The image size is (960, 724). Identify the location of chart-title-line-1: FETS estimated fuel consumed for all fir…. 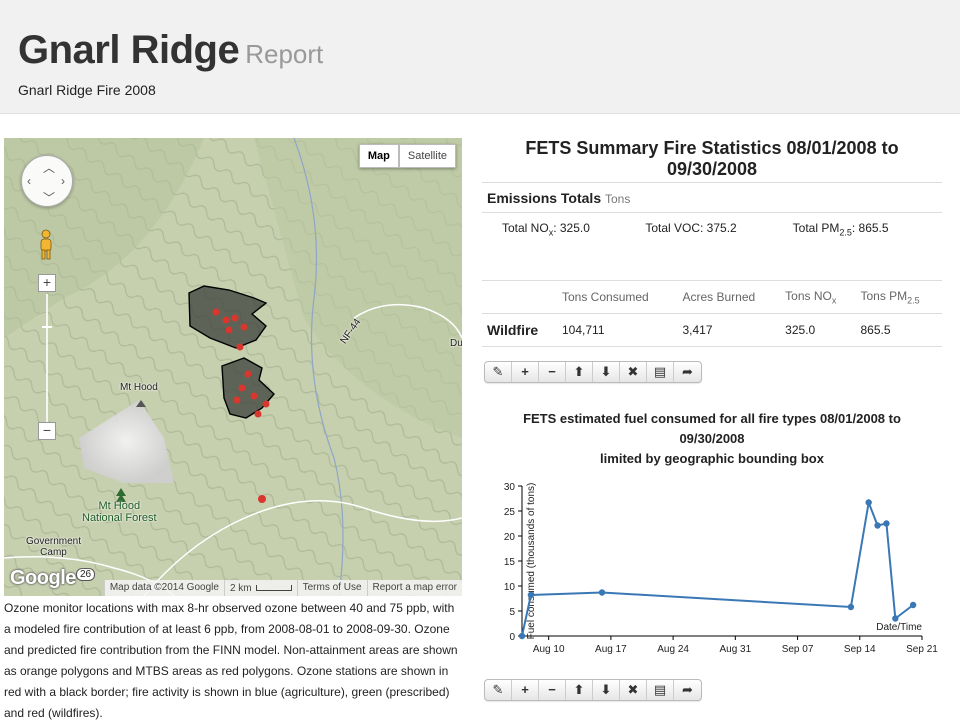
(712, 419).